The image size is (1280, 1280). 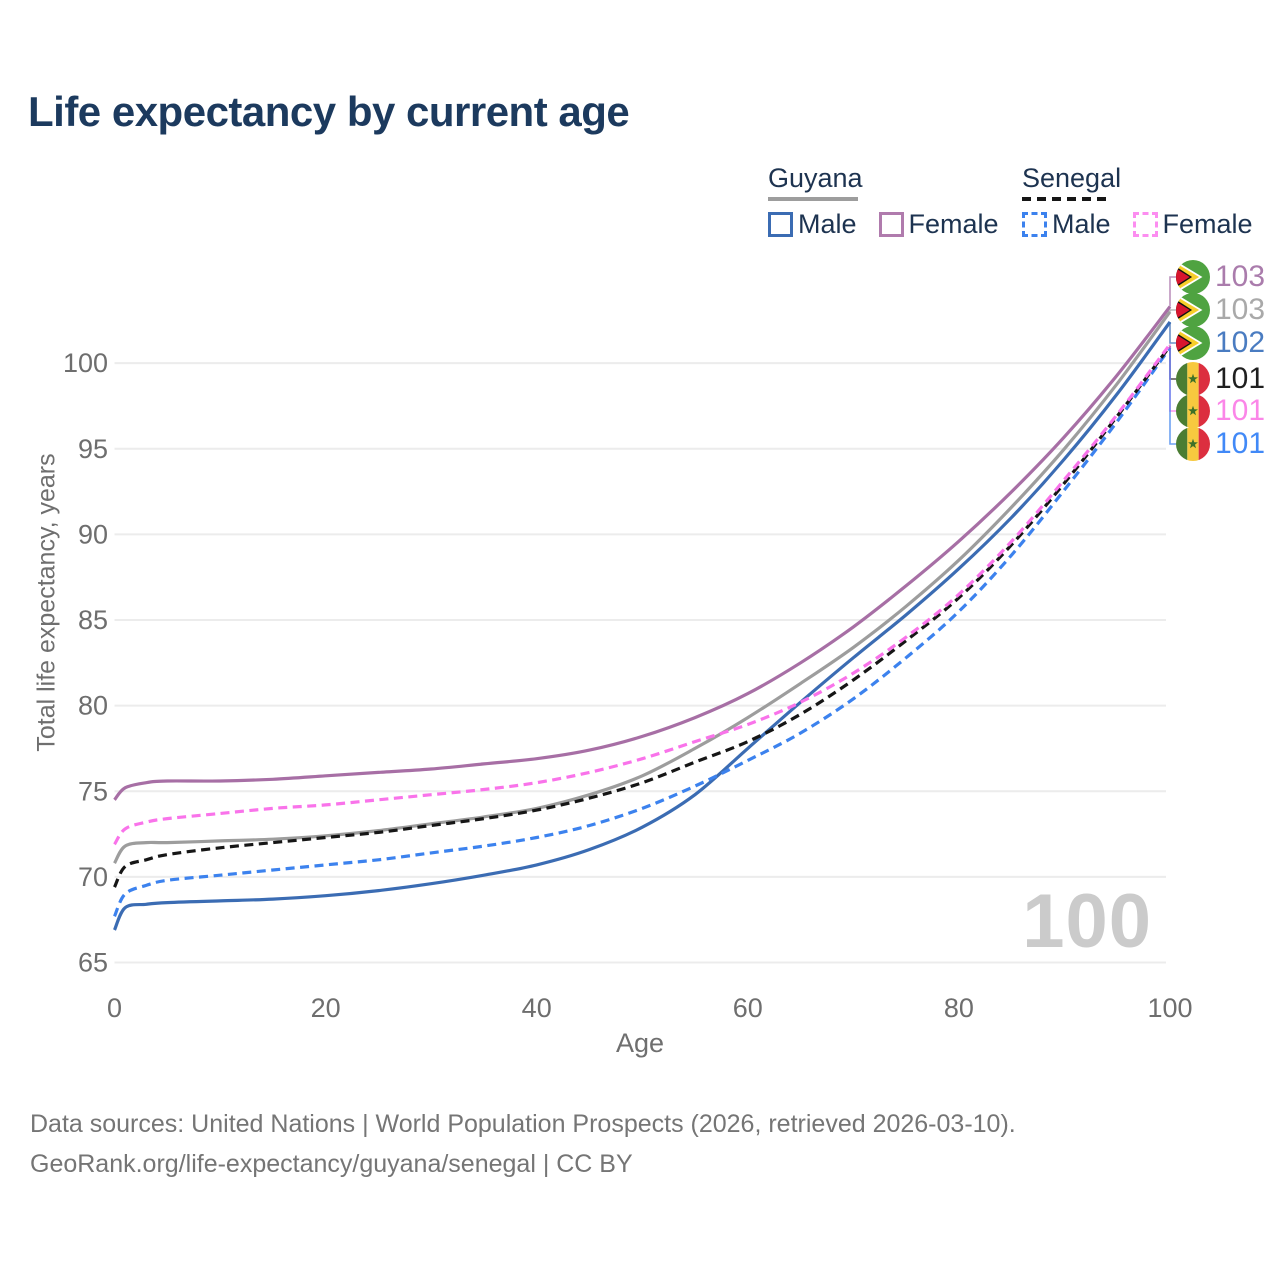 What do you see at coordinates (815, 178) in the screenshot?
I see `legend-country-title: Guyana` at bounding box center [815, 178].